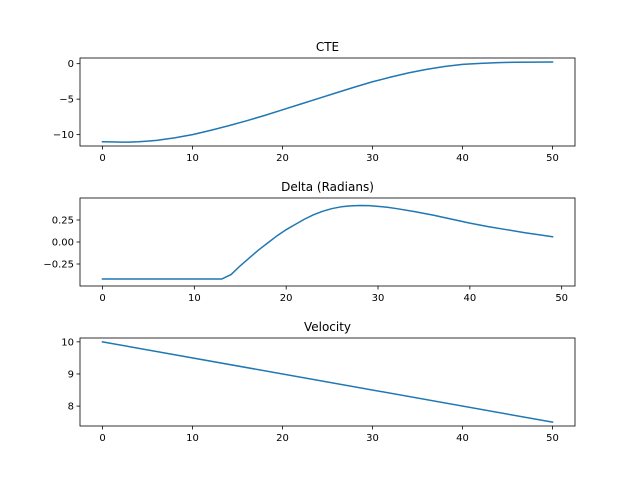 Image resolution: width=640 pixels, height=480 pixels. Describe the element at coordinates (71, 64) in the screenshot. I see `cte-y-tick-label: 0` at that location.